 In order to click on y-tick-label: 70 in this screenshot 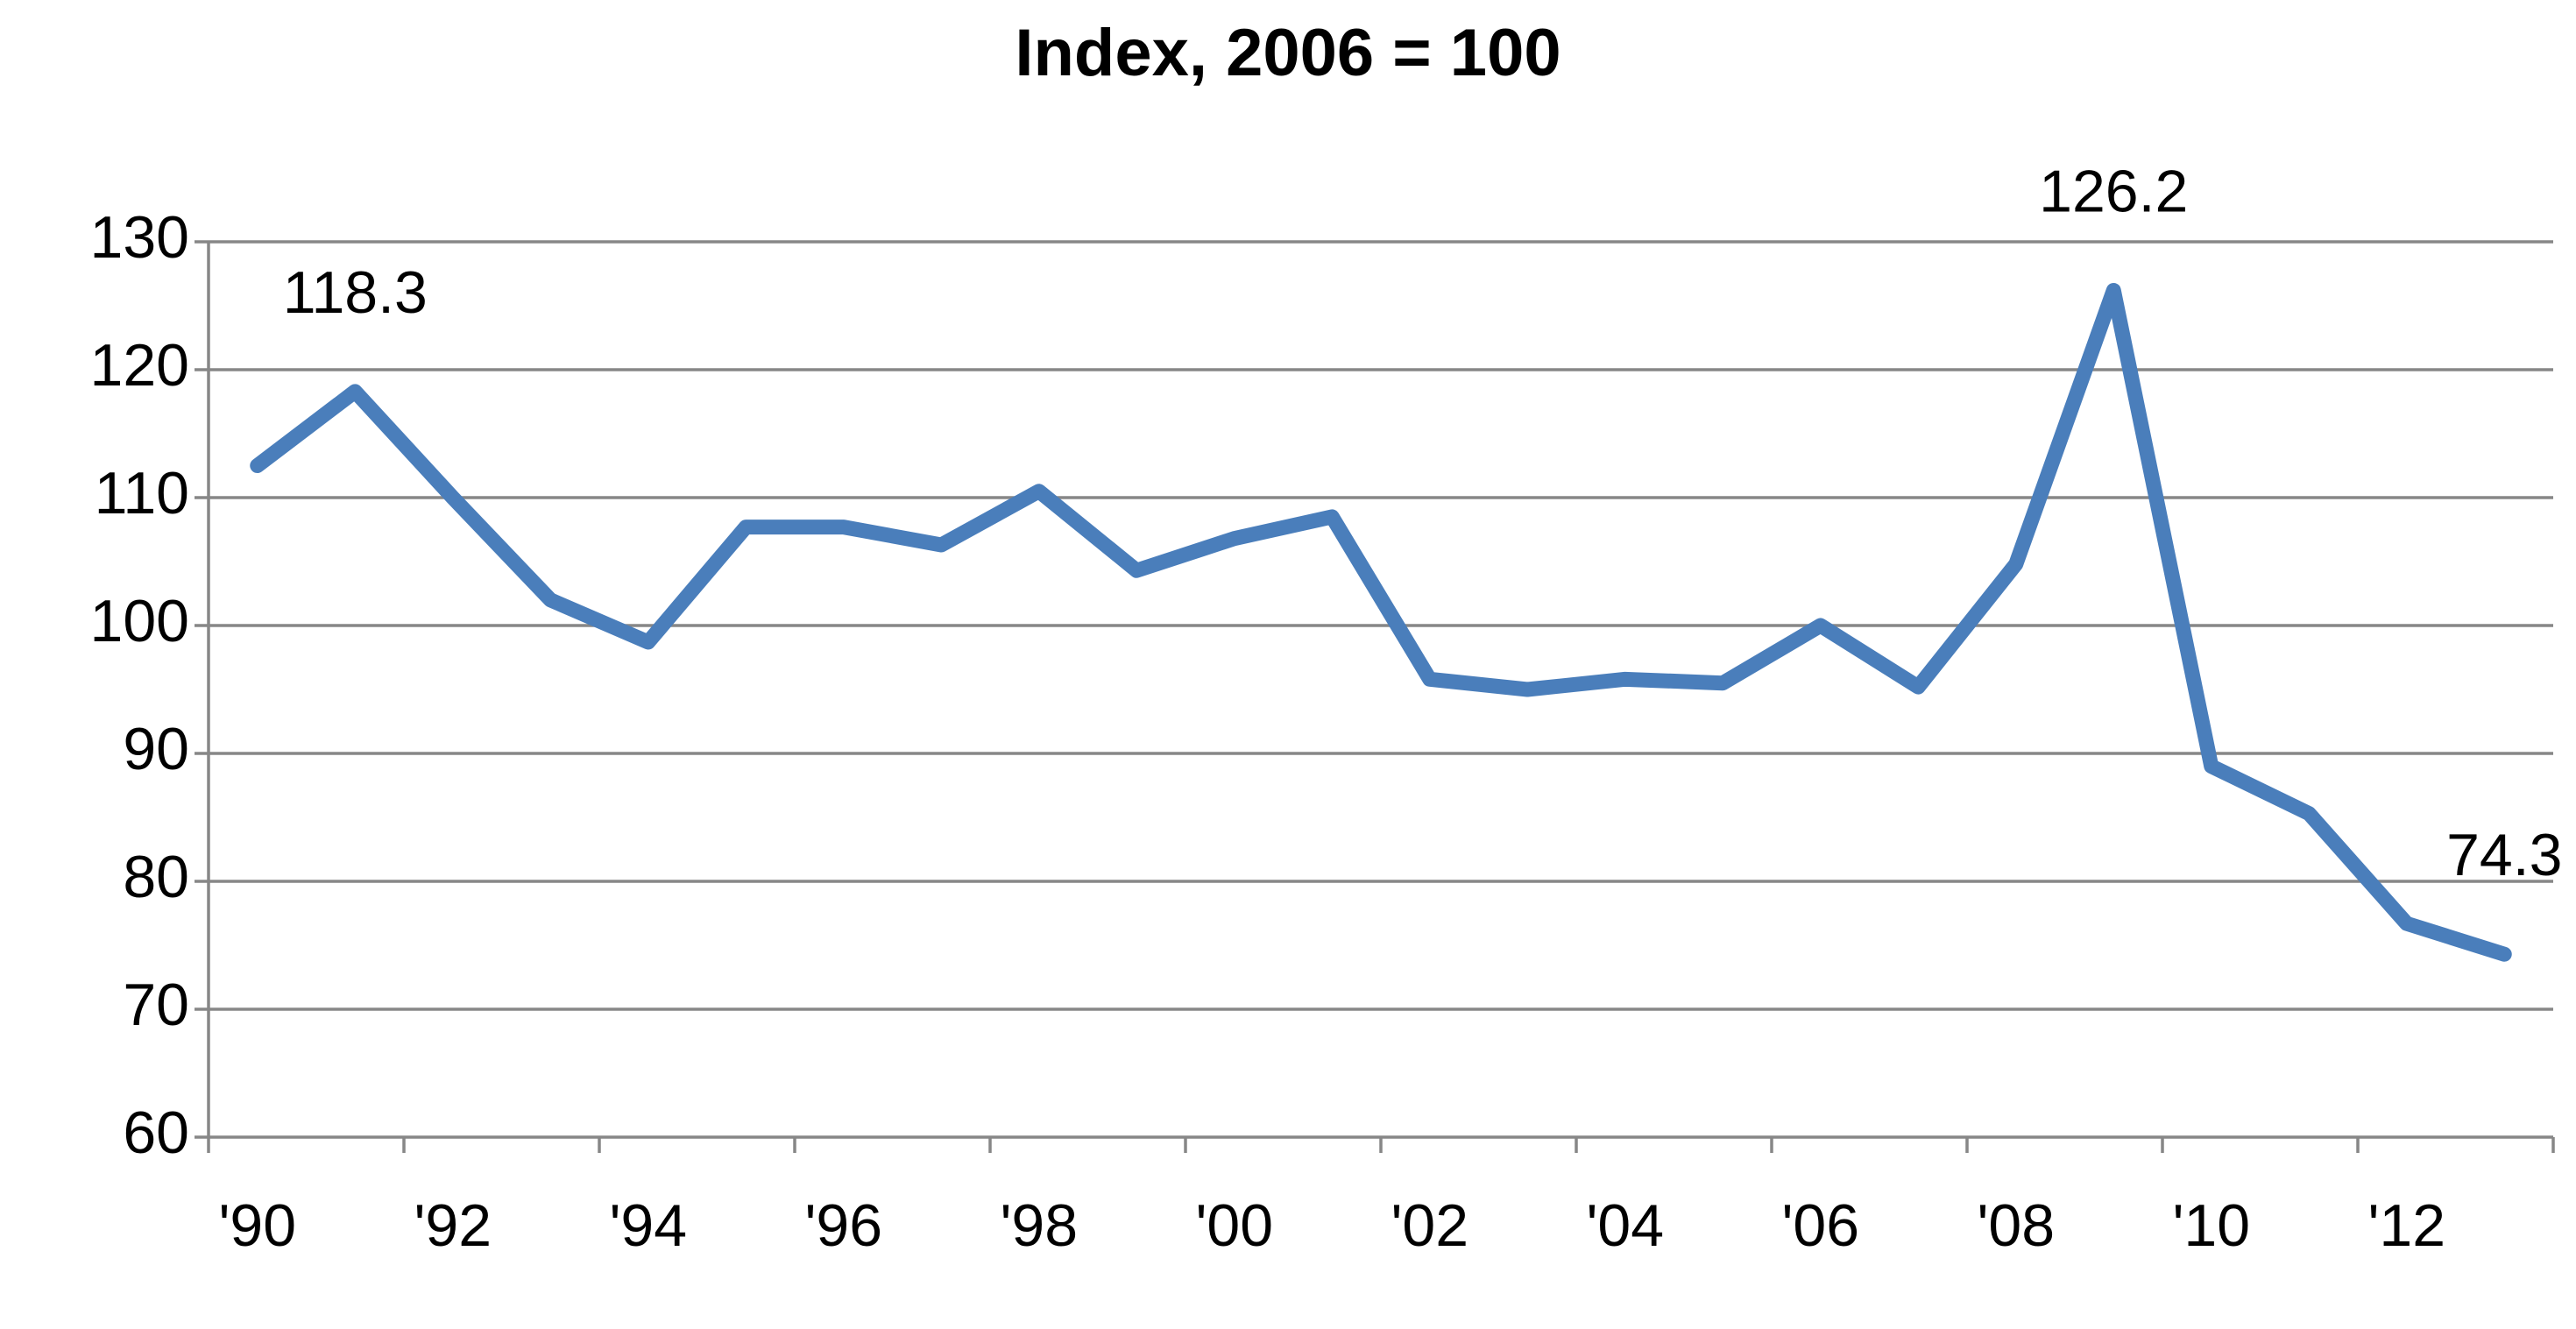, I will do `click(156, 1005)`.